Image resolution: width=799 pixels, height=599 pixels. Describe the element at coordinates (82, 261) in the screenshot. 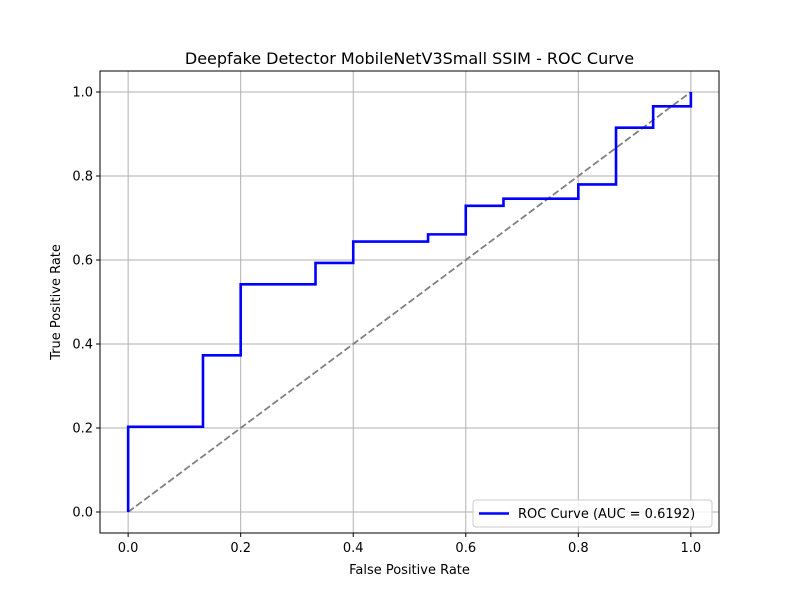

I see `y-tick-label: 0.6` at that location.